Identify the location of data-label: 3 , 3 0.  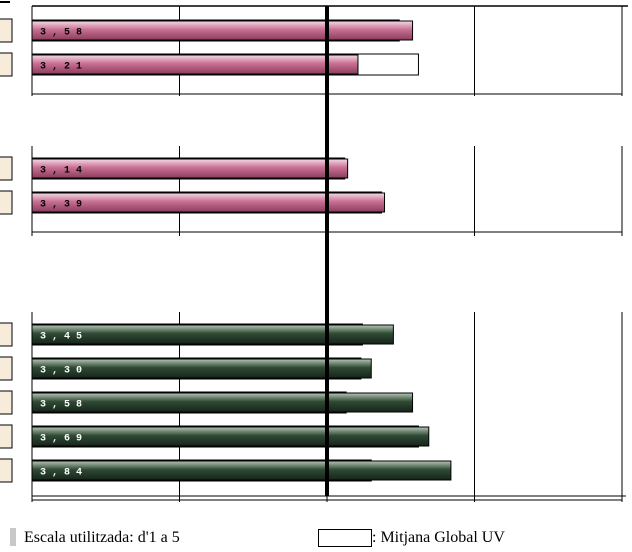
(61, 371).